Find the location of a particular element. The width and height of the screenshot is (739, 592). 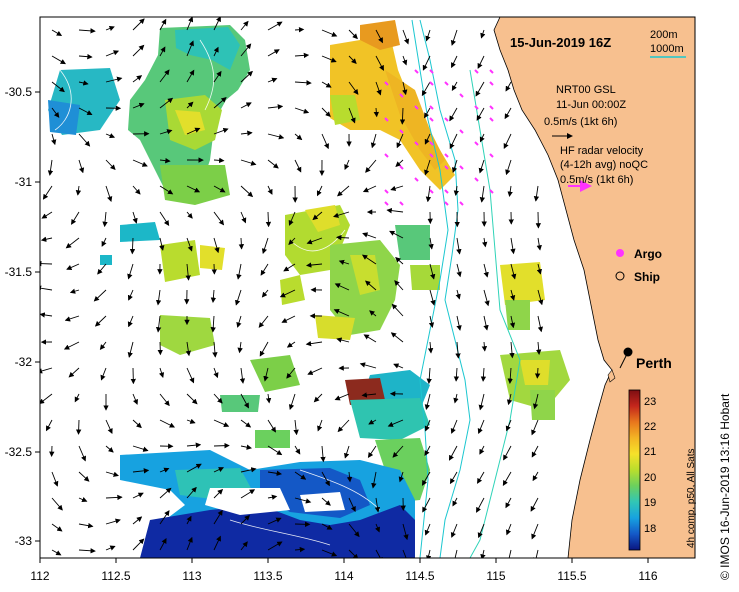

radar-avg: (4-12h avg) noQC is located at coordinates (604, 165).